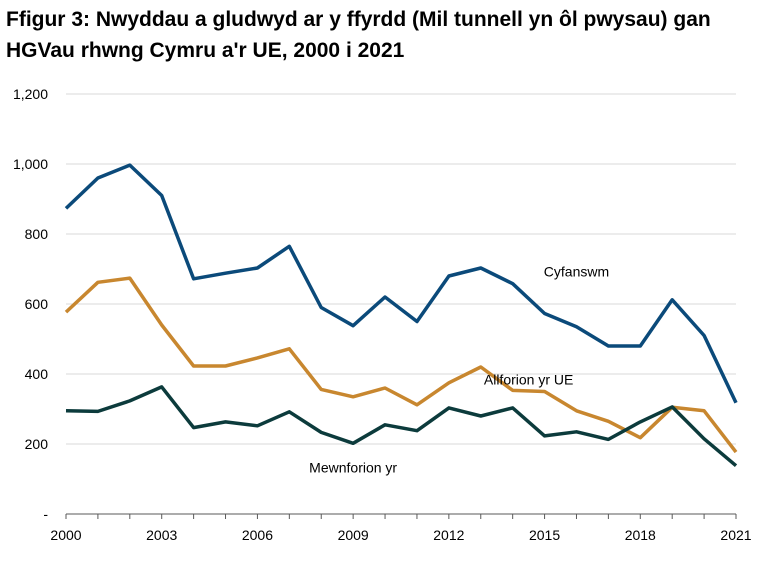 The width and height of the screenshot is (761, 561). Describe the element at coordinates (353, 535) in the screenshot. I see `x-tick-label: 2009` at that location.